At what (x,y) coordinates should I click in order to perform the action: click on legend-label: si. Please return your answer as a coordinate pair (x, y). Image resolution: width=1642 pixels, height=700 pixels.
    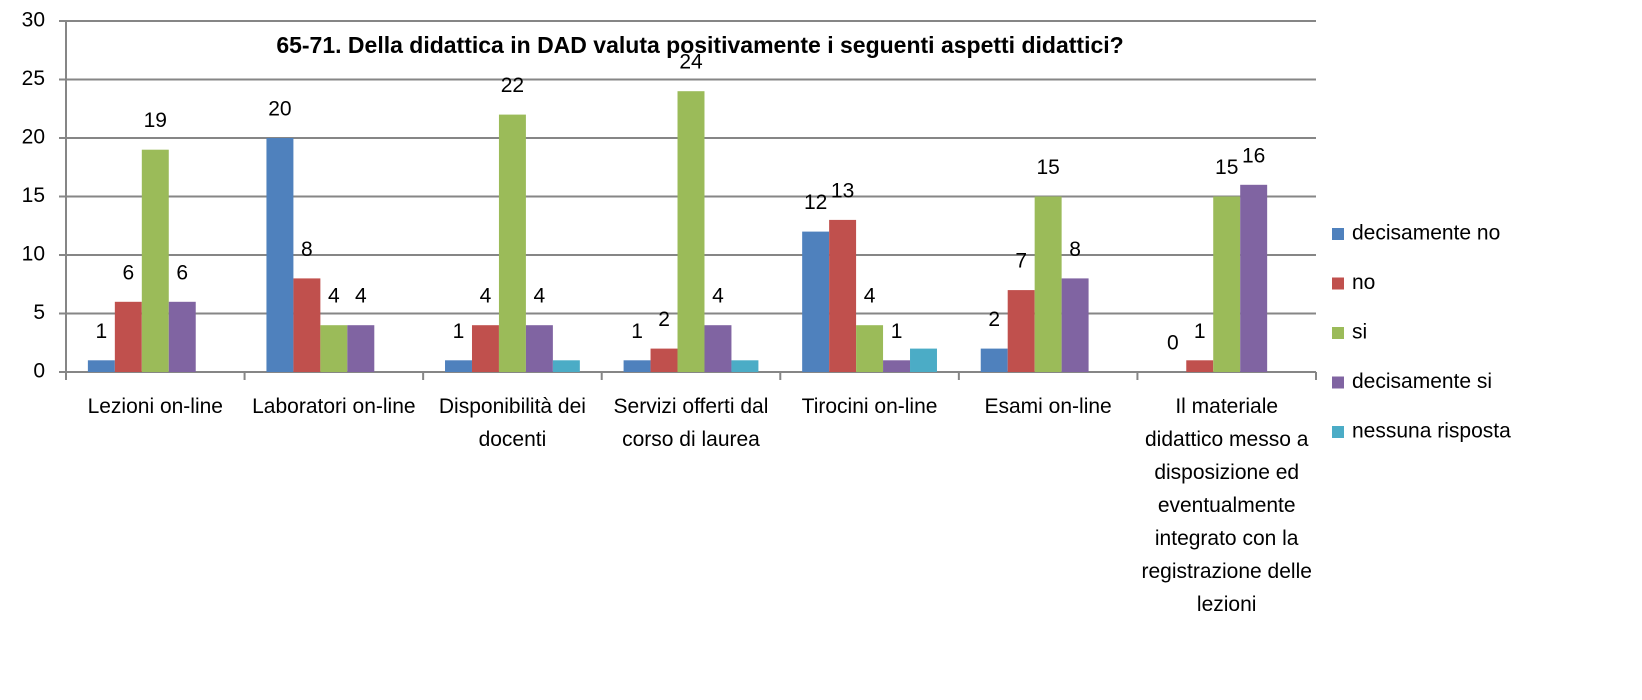
    Looking at the image, I should click on (1359, 332).